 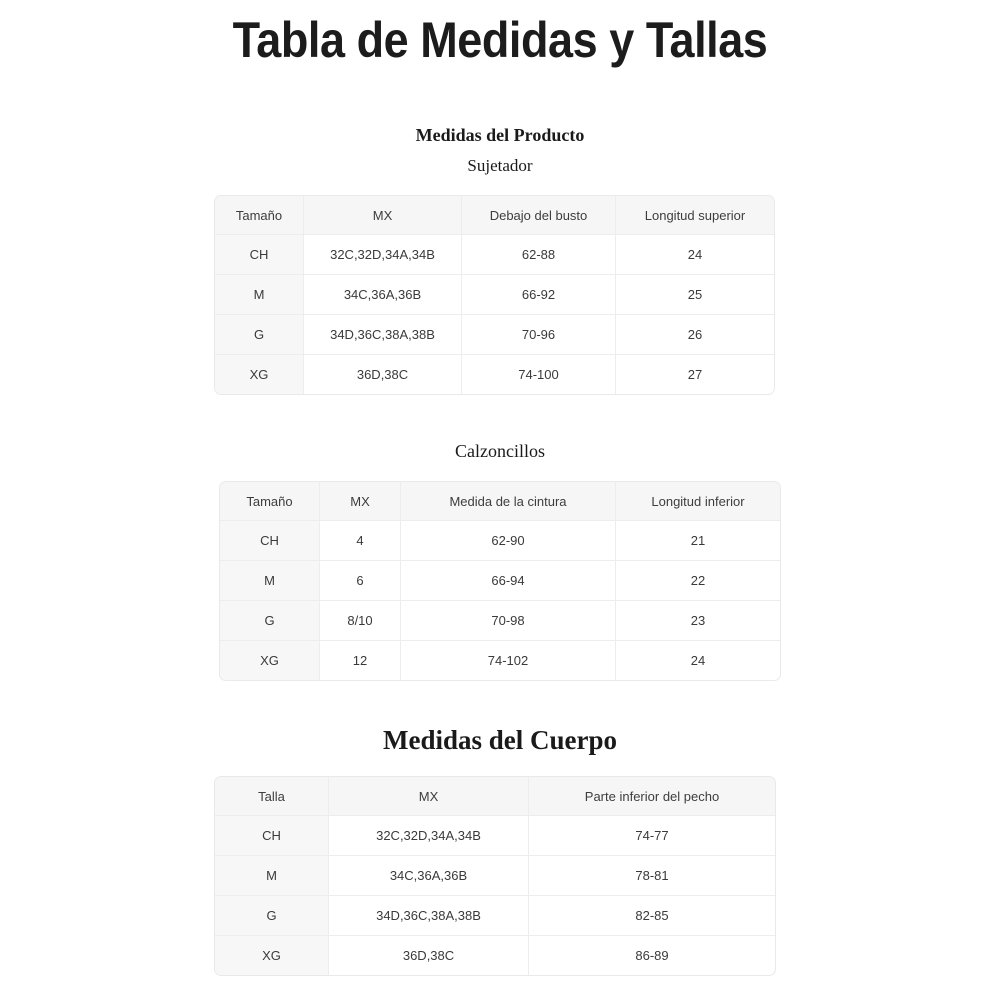 What do you see at coordinates (500, 135) in the screenshot?
I see `section-heading-product-measurements: Medidas del Producto` at bounding box center [500, 135].